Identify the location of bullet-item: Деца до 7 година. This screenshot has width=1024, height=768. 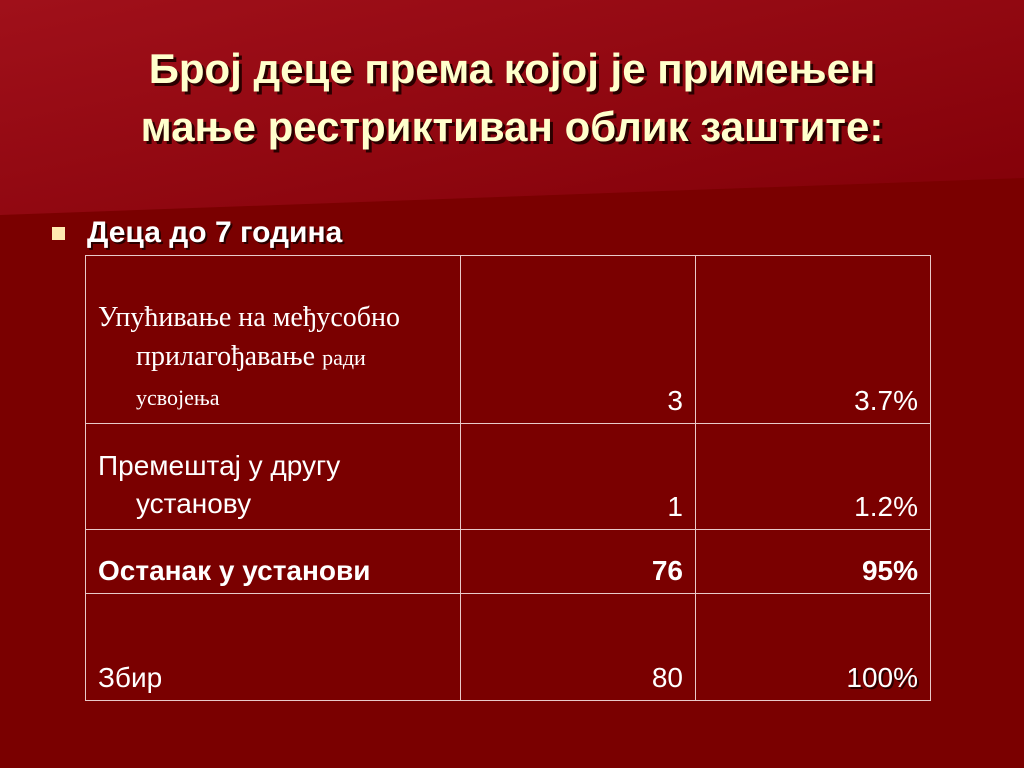
(197, 233).